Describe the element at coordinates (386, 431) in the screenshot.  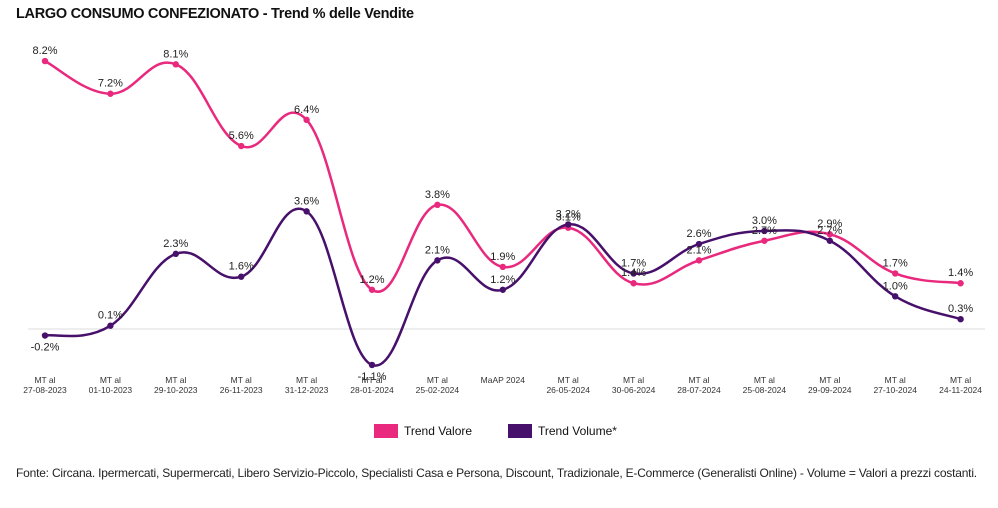
I see `legend-swatch-trend-valore` at that location.